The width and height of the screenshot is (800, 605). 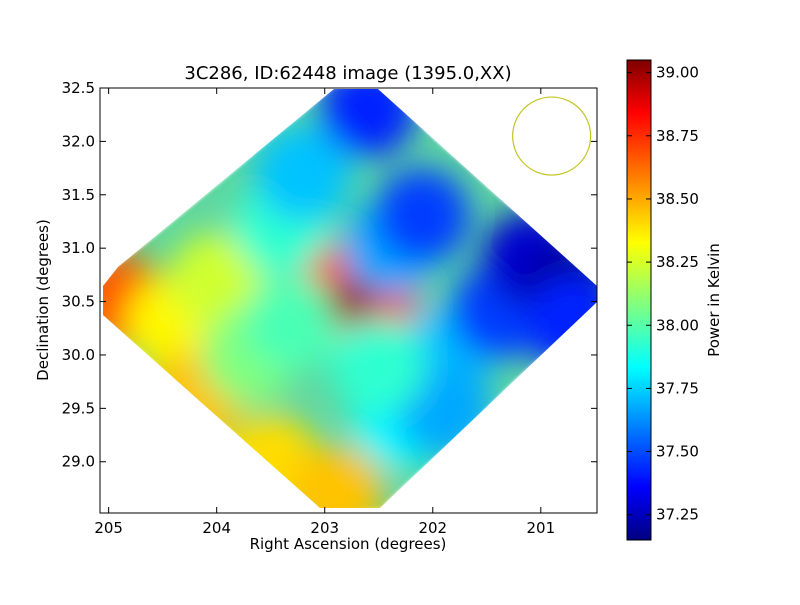 I want to click on colorbar-tick-label: 38.25, so click(x=677, y=262).